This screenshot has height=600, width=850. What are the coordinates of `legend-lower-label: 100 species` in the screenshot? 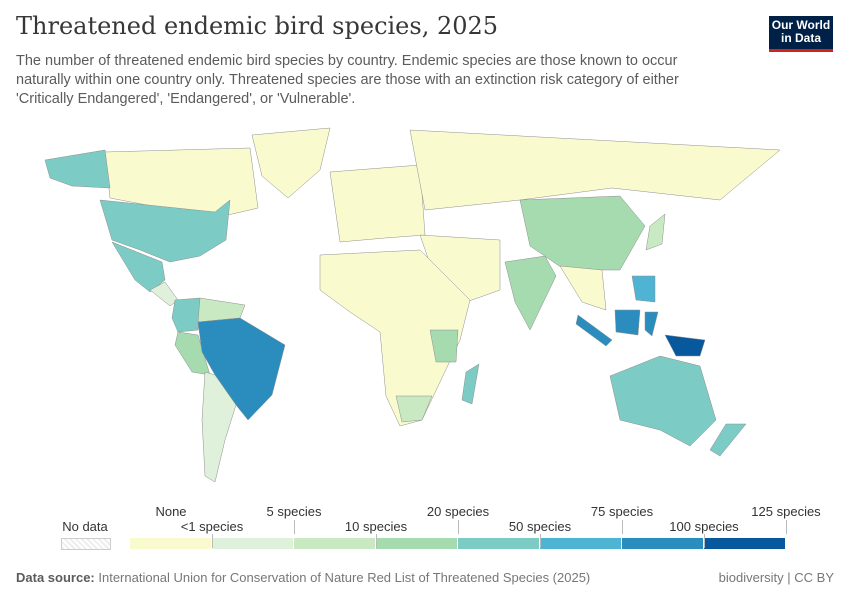 It's located at (704, 526).